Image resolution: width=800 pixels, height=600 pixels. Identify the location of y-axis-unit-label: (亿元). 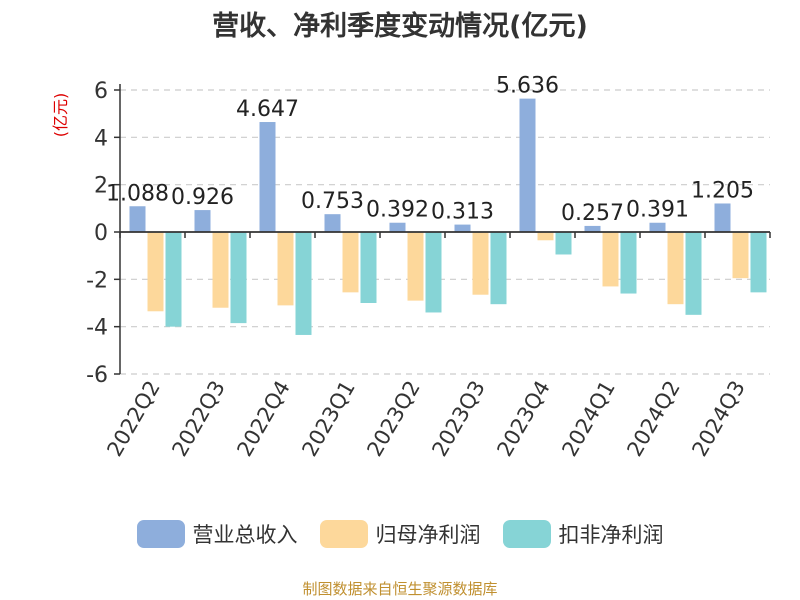
(60, 115).